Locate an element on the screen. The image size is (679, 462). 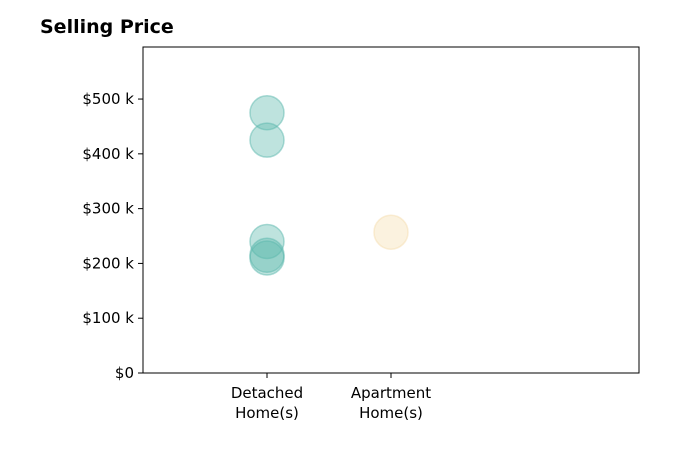
y-tick-label: $0 is located at coordinates (124, 373).